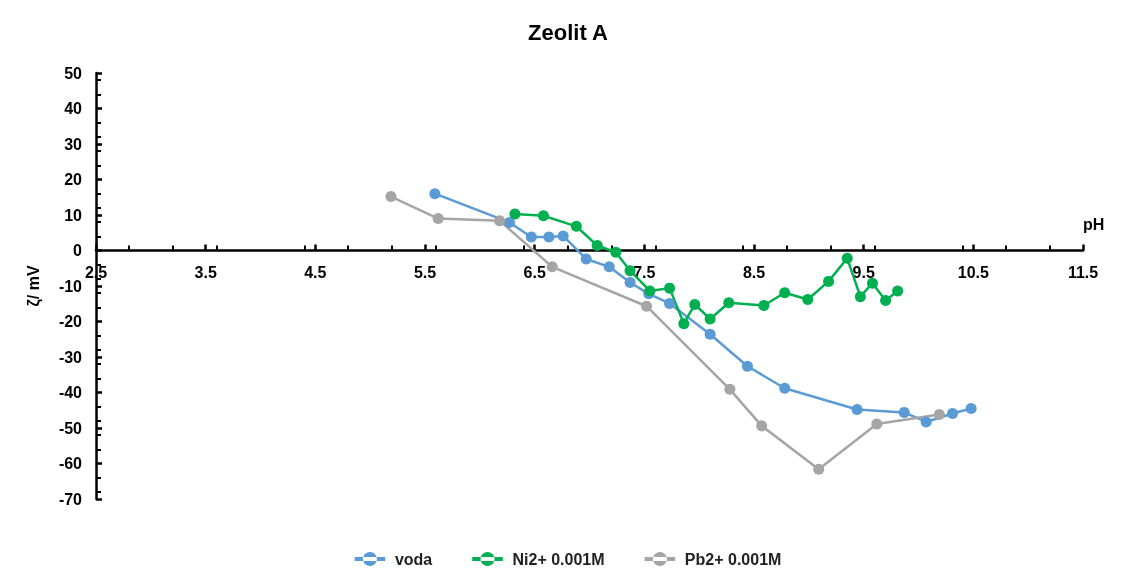 The image size is (1137, 582). What do you see at coordinates (863, 272) in the screenshot?
I see `x-tick-label: 9.5` at bounding box center [863, 272].